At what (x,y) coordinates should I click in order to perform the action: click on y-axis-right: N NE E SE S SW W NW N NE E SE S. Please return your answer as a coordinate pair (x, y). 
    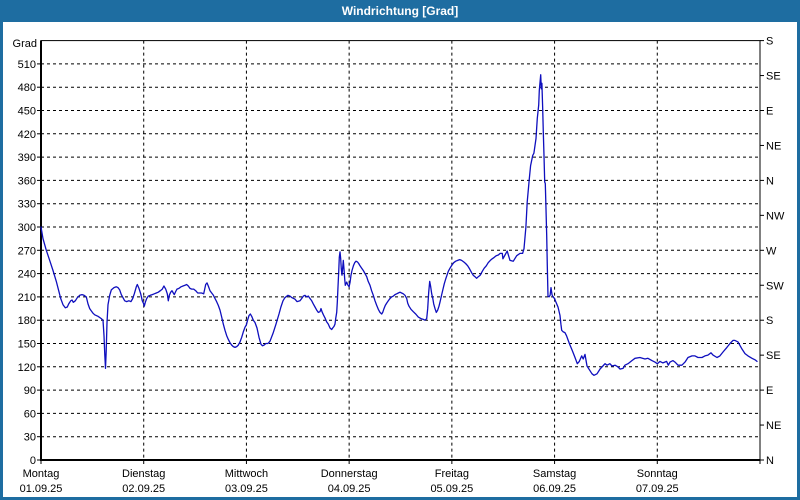
    Looking at the image, I should click on (772, 251).